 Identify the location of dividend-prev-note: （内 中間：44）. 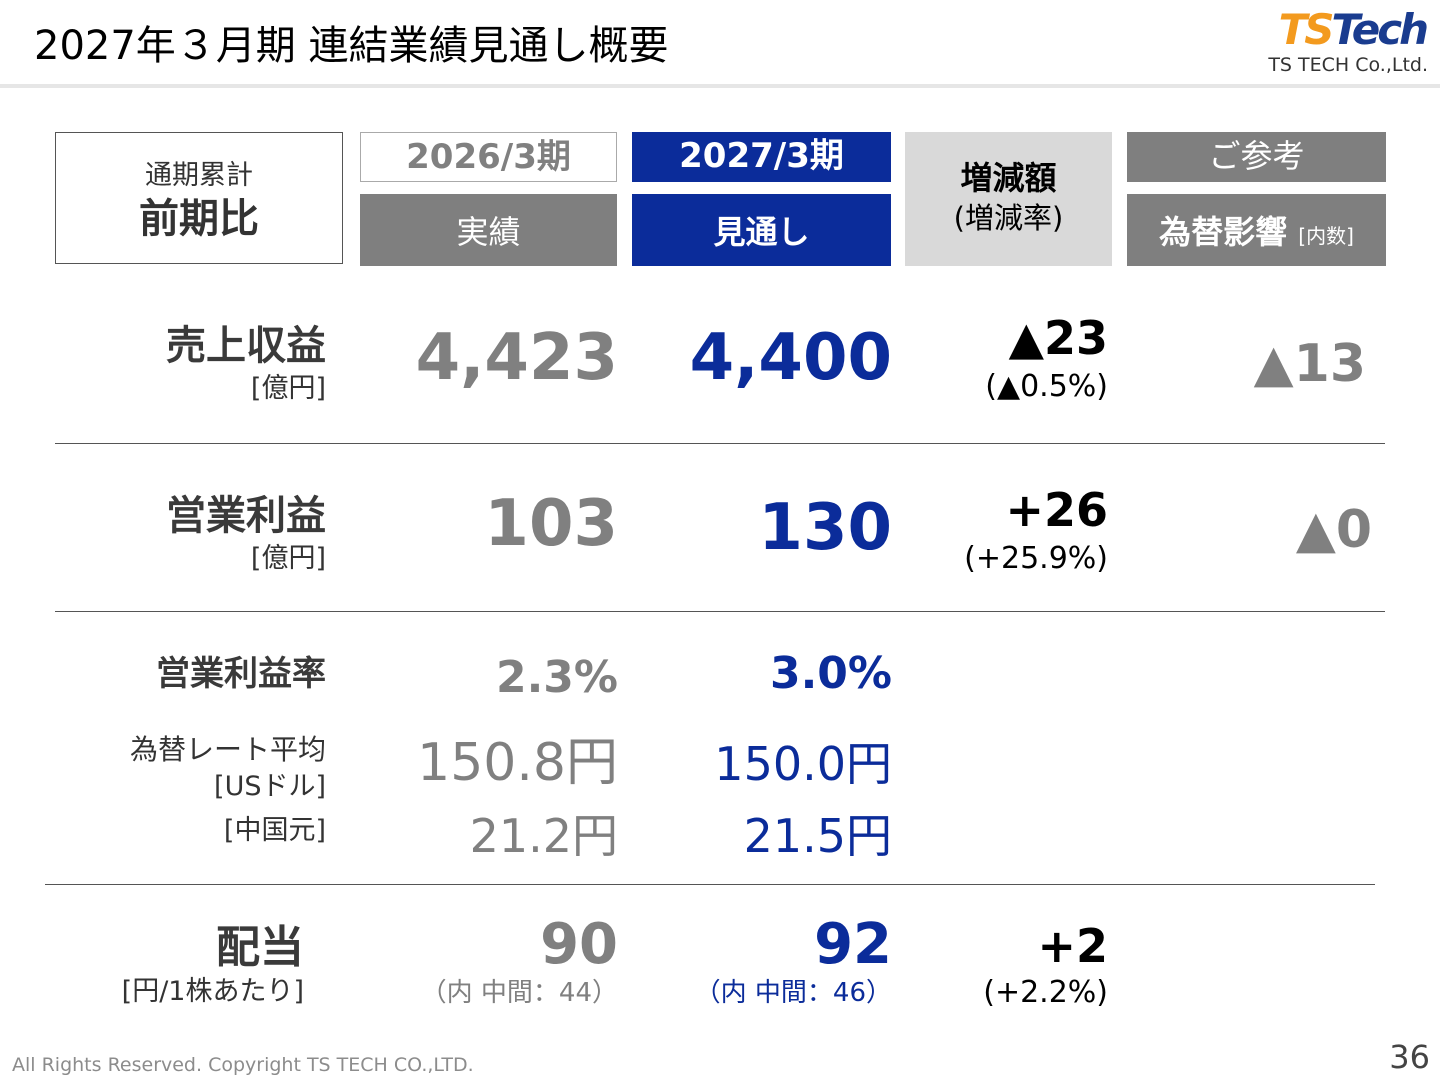
(519, 993).